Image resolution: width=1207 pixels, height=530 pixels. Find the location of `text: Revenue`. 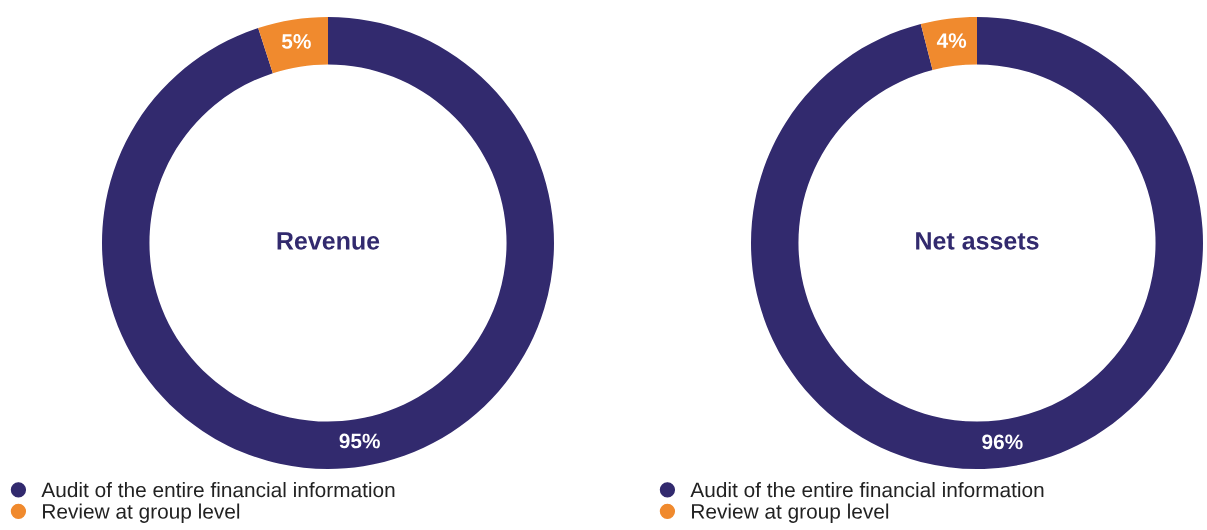

text: Revenue is located at coordinates (328, 241).